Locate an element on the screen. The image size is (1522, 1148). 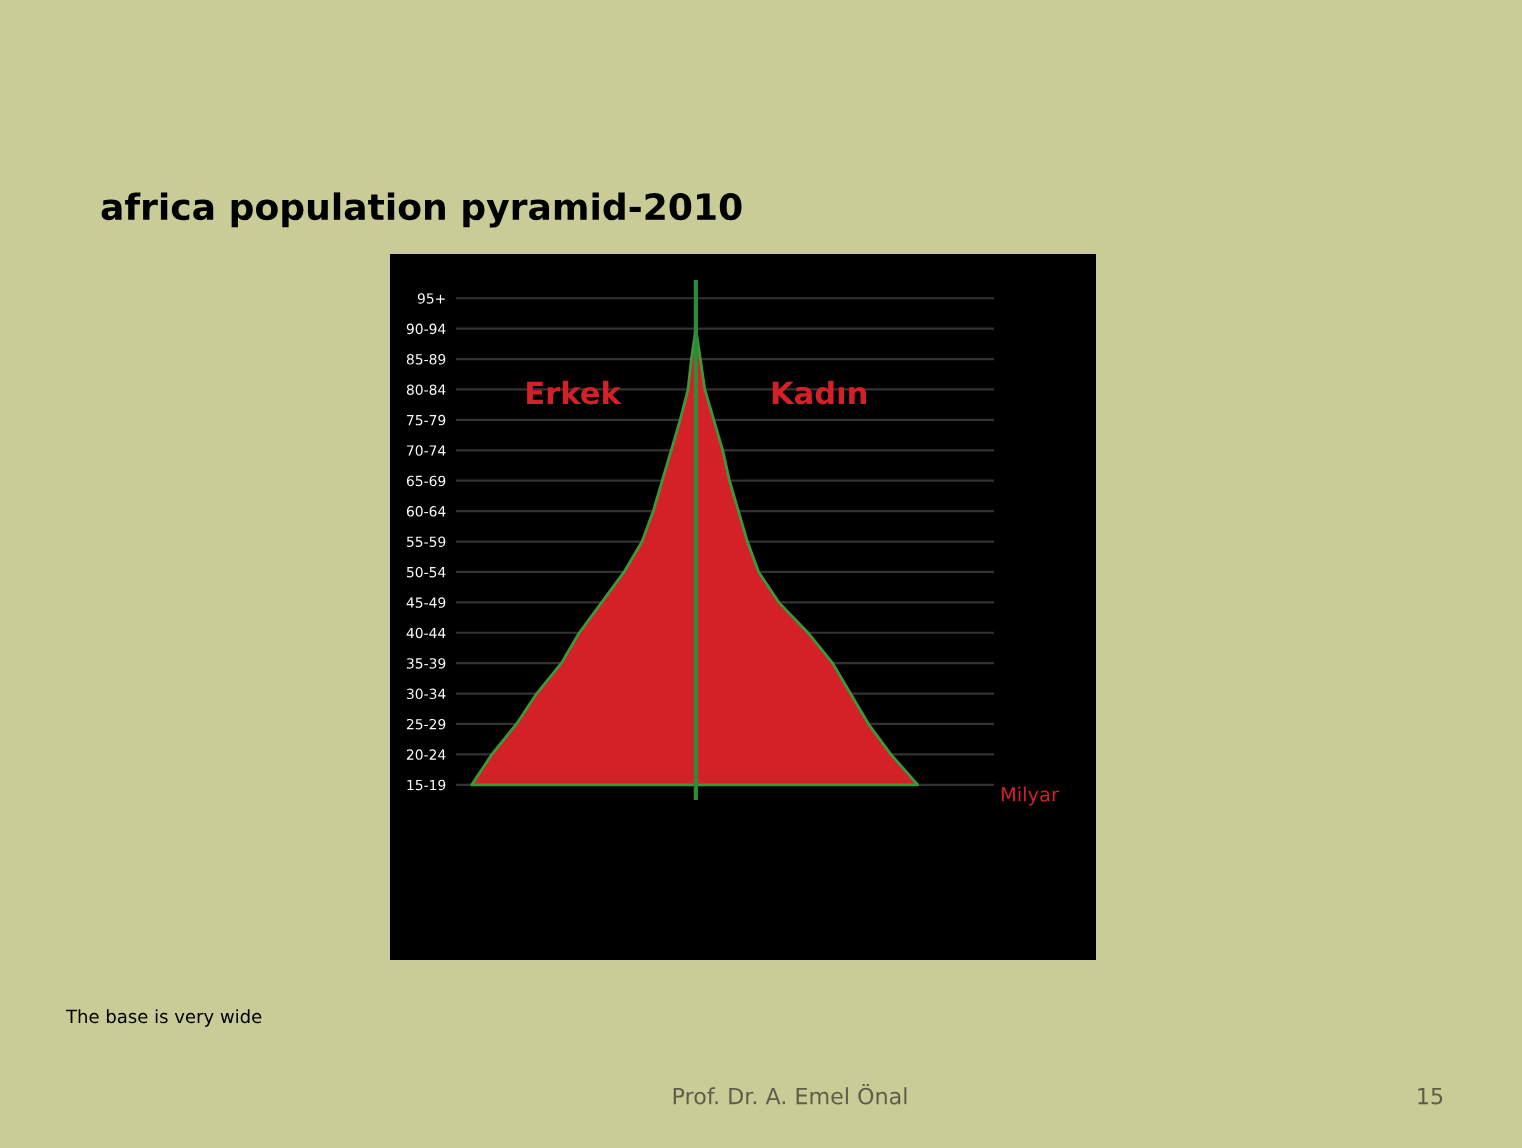
series-label: Erkek is located at coordinates (574, 392).